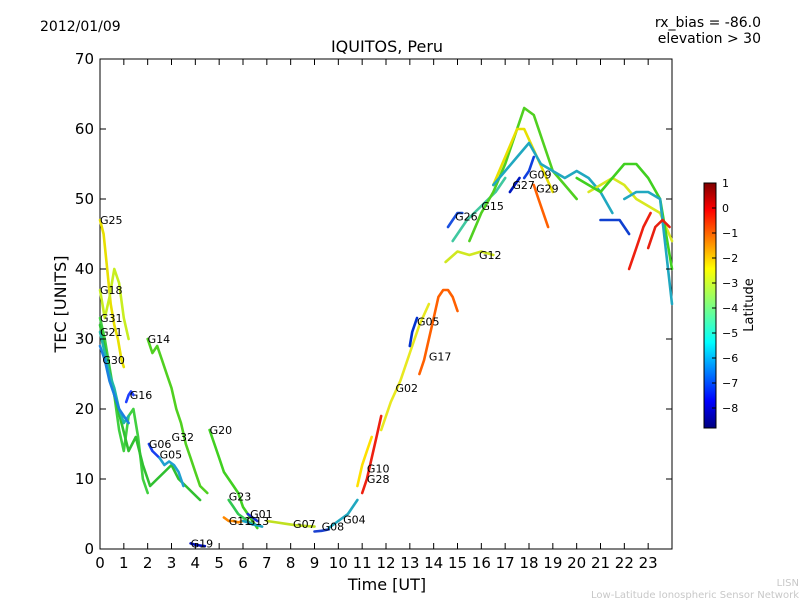 This screenshot has height=600, width=800. I want to click on series-line-g-a, so click(523, 174).